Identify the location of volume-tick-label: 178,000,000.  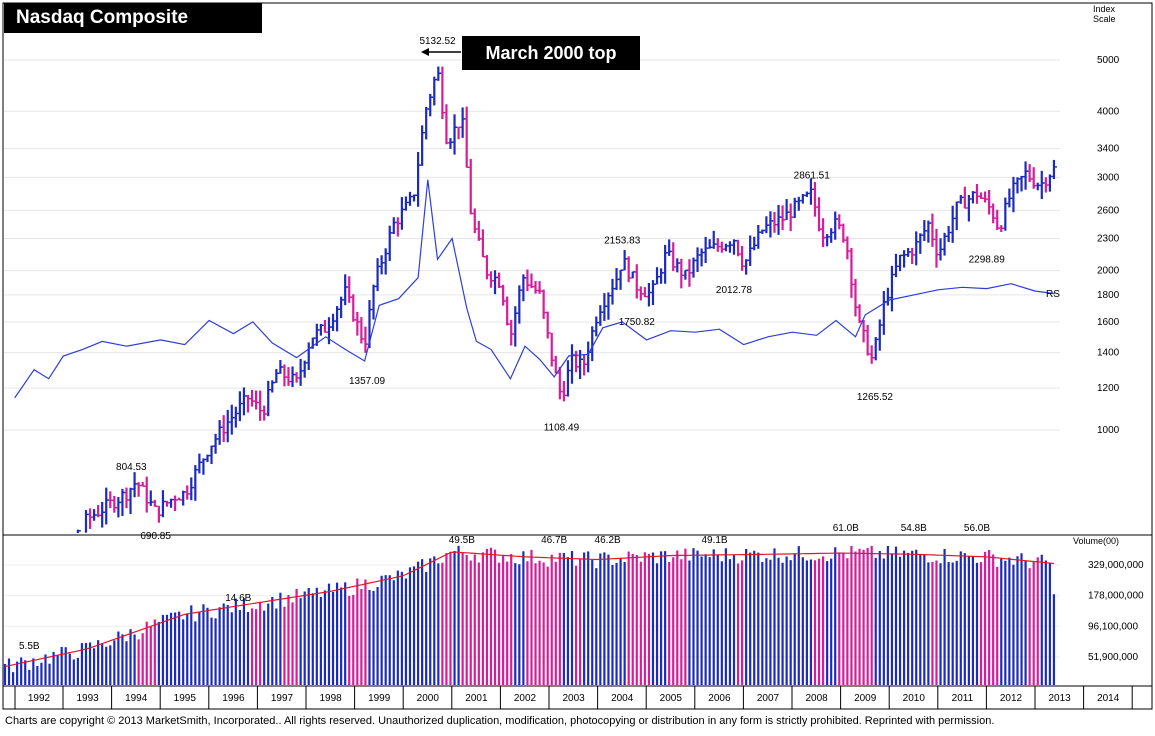
(1116, 596).